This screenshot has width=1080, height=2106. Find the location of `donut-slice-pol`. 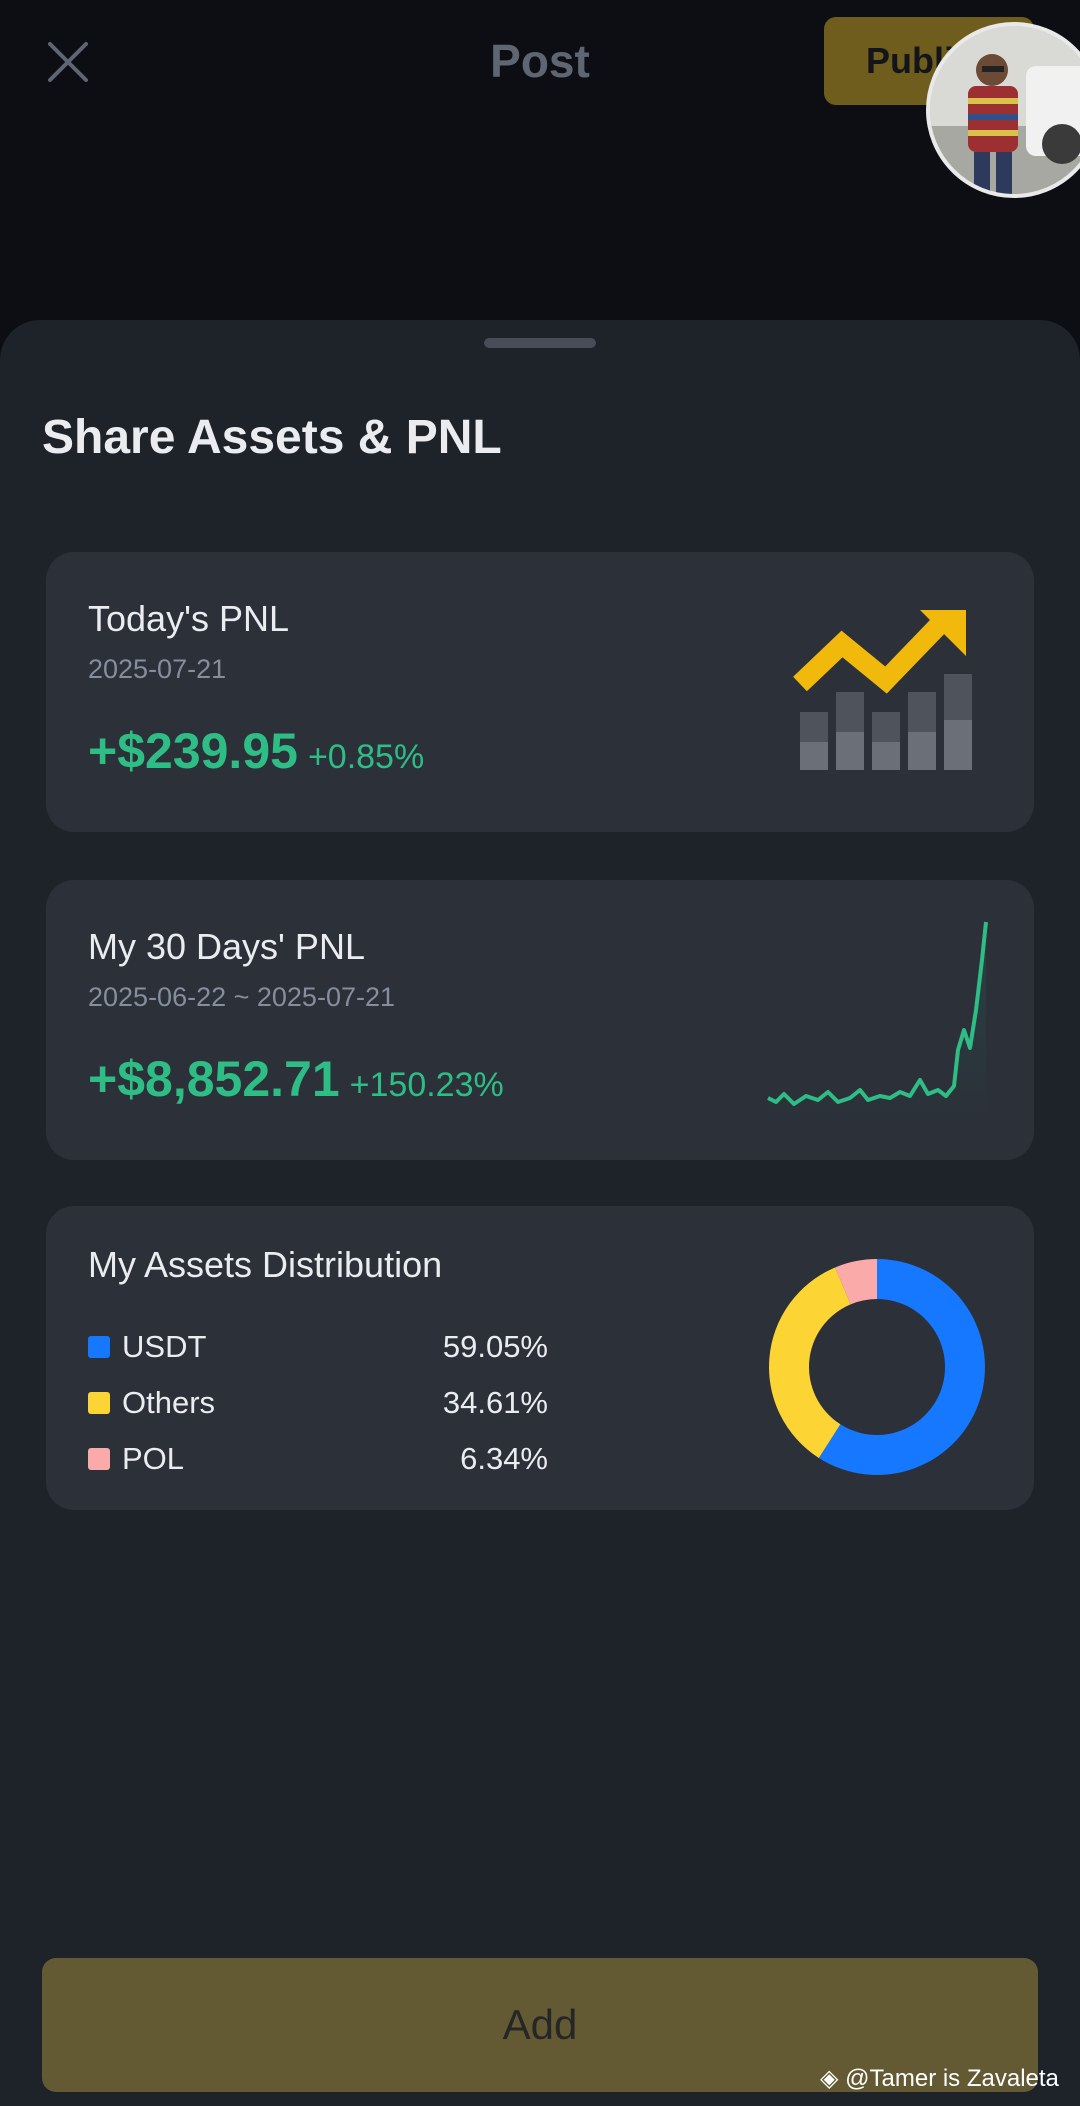

donut-slice-pol is located at coordinates (856, 1282).